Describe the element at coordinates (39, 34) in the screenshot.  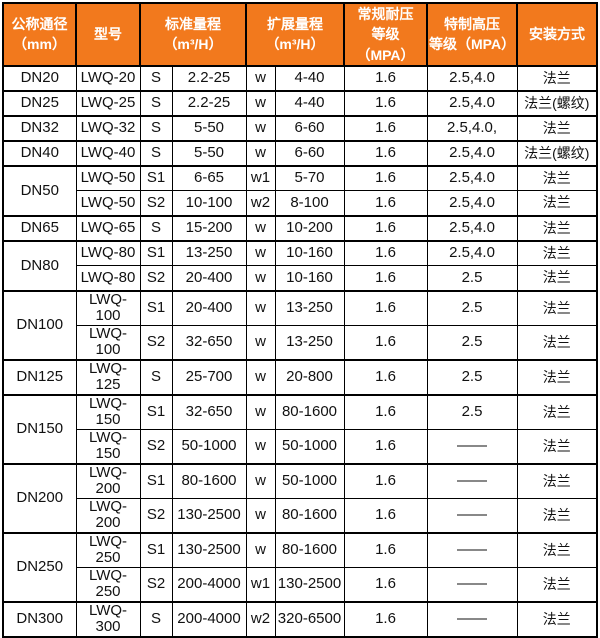
I see `header-nominal-diameter: 公称通径 （mm）` at that location.